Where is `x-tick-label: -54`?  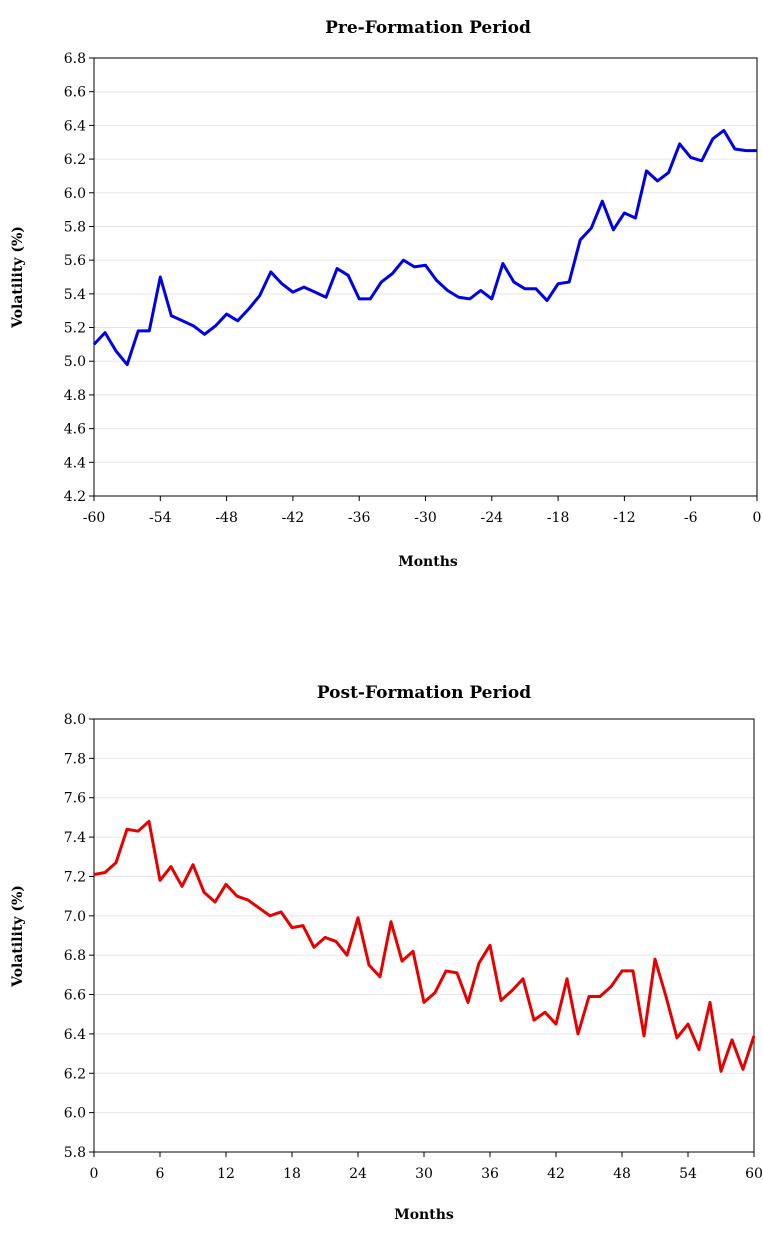
x-tick-label: -54 is located at coordinates (160, 518).